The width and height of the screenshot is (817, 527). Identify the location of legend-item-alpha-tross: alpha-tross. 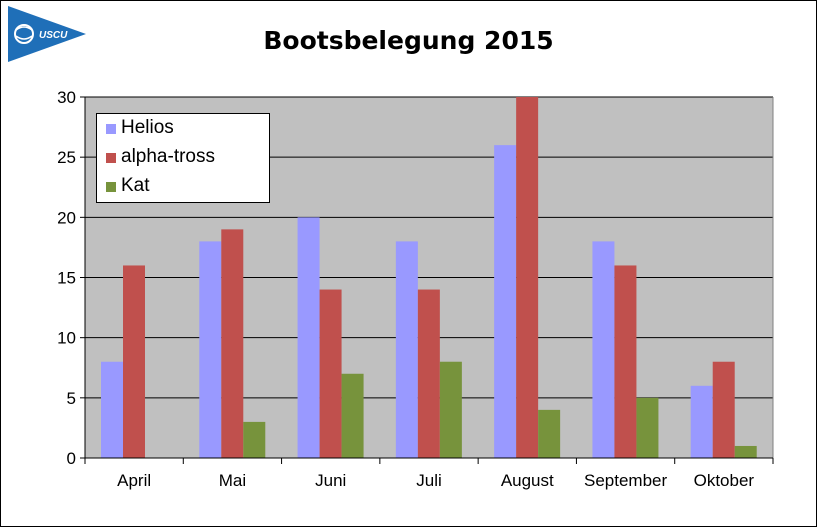
(160, 158).